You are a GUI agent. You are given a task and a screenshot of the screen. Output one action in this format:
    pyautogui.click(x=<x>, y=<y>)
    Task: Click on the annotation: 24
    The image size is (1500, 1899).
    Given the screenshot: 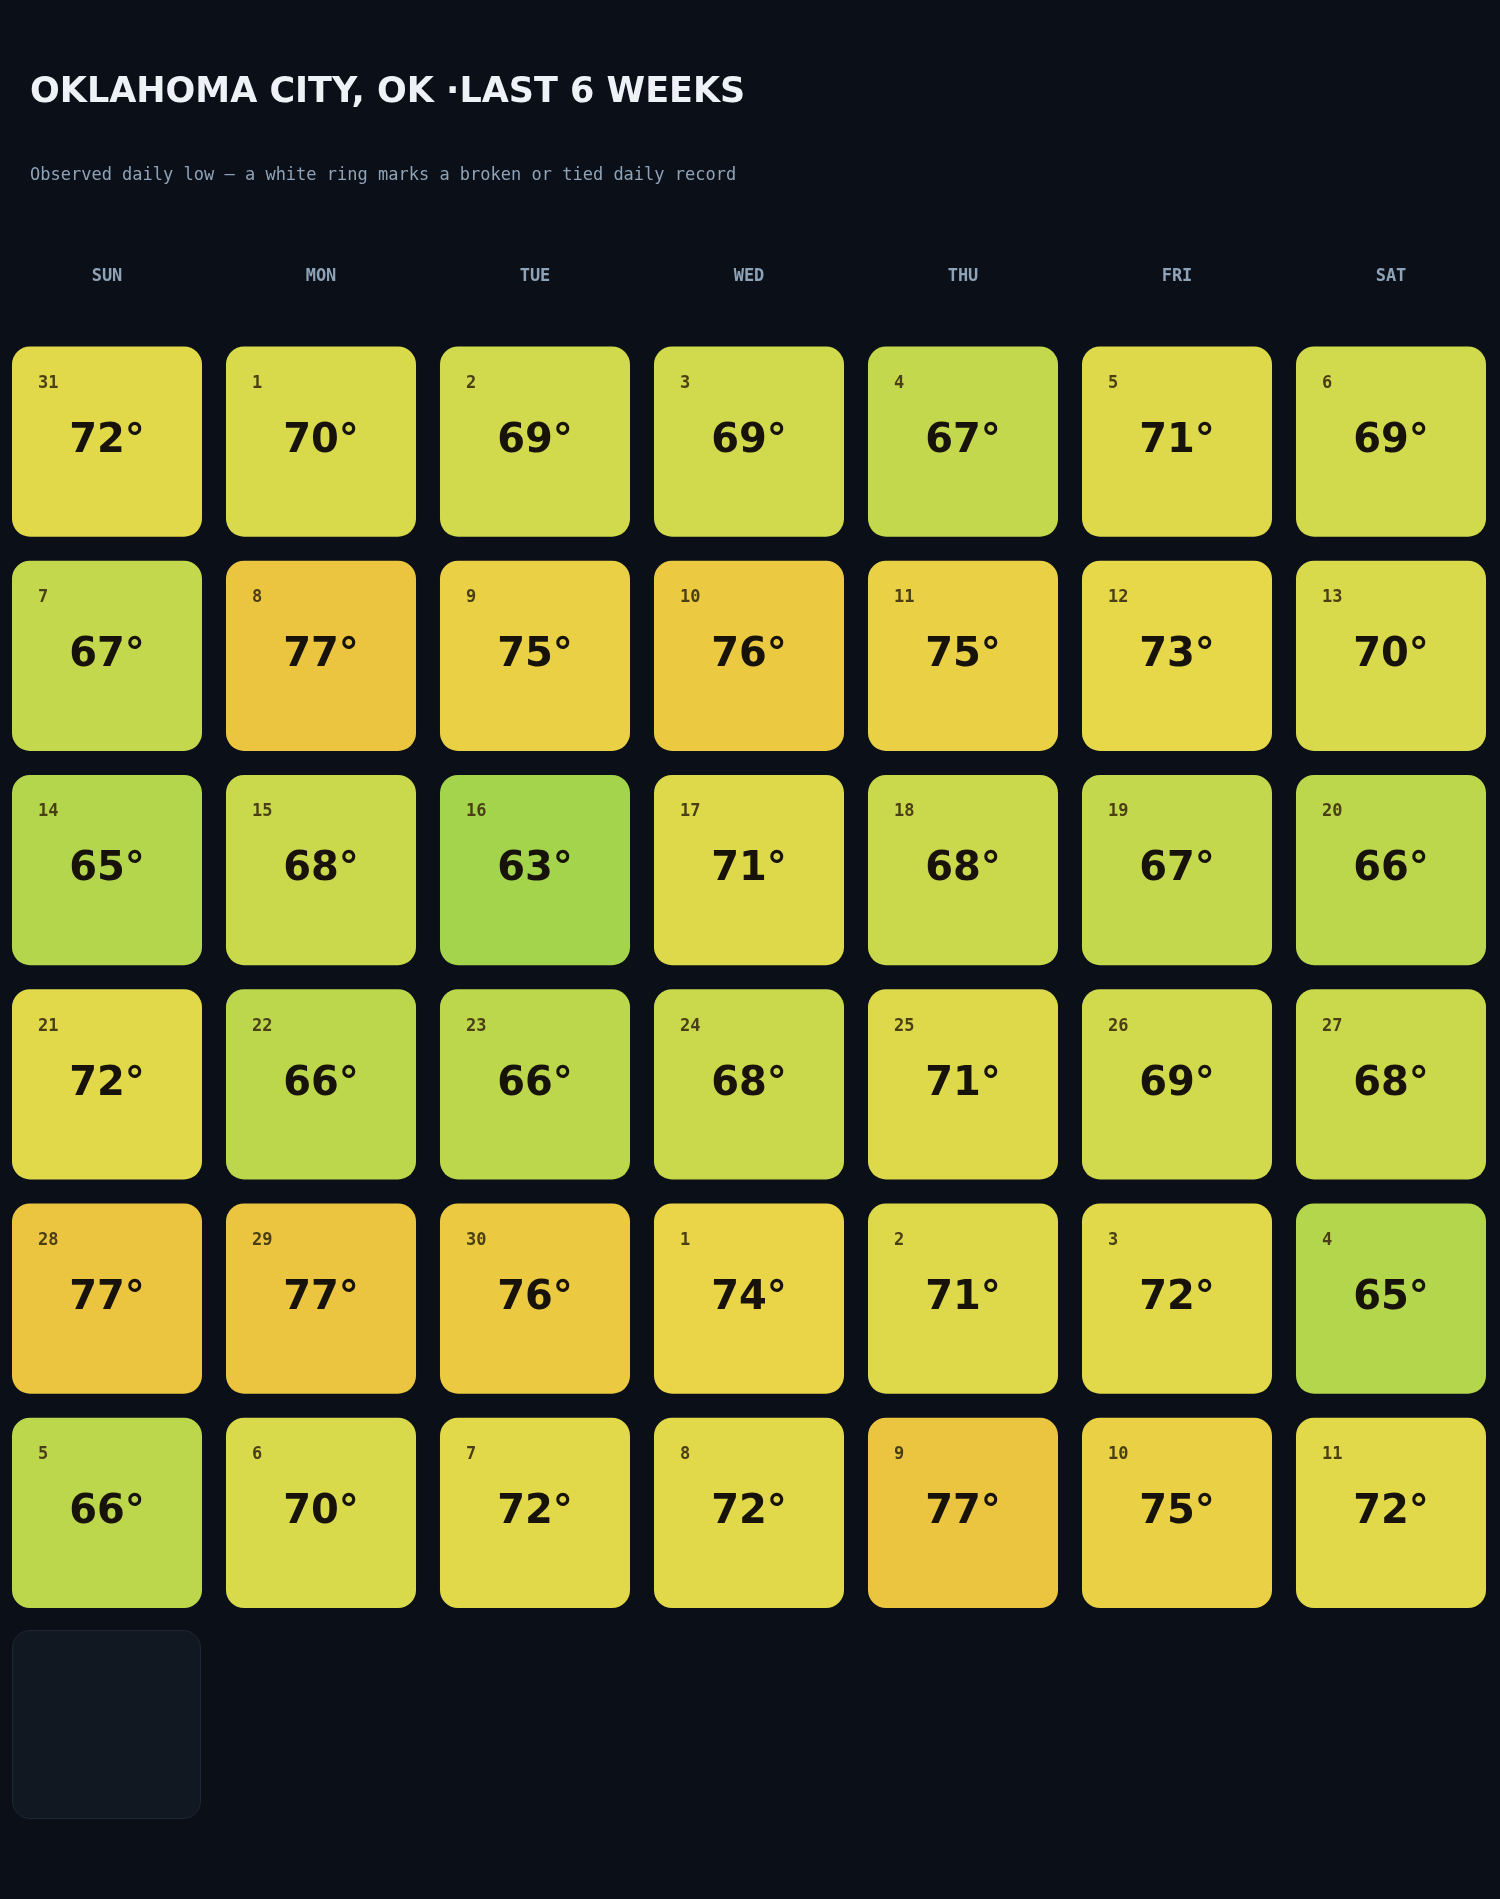 What is the action you would take?
    pyautogui.click(x=690, y=1024)
    